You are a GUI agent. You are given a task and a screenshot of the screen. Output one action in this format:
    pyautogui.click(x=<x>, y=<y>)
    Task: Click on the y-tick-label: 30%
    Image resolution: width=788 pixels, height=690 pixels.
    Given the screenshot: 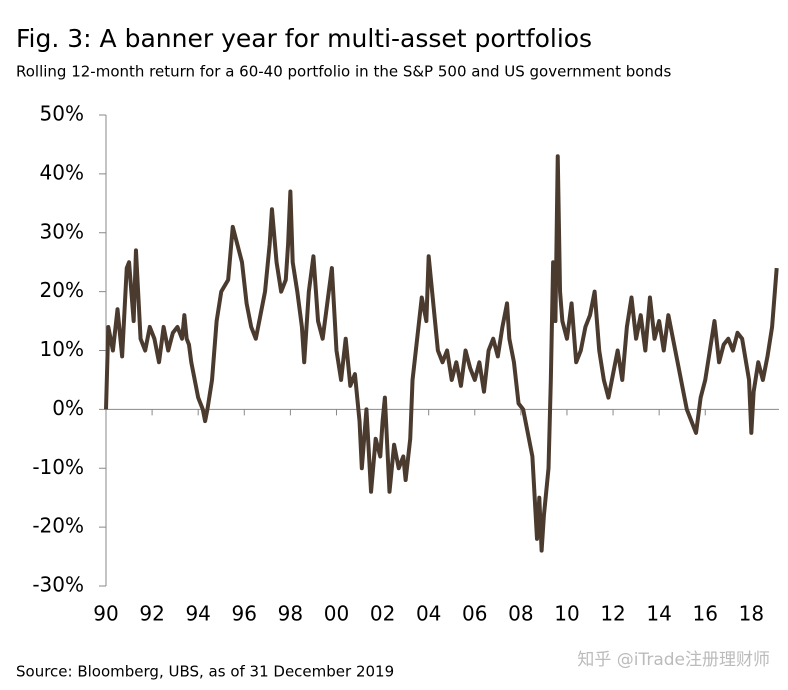 What is the action you would take?
    pyautogui.click(x=62, y=231)
    